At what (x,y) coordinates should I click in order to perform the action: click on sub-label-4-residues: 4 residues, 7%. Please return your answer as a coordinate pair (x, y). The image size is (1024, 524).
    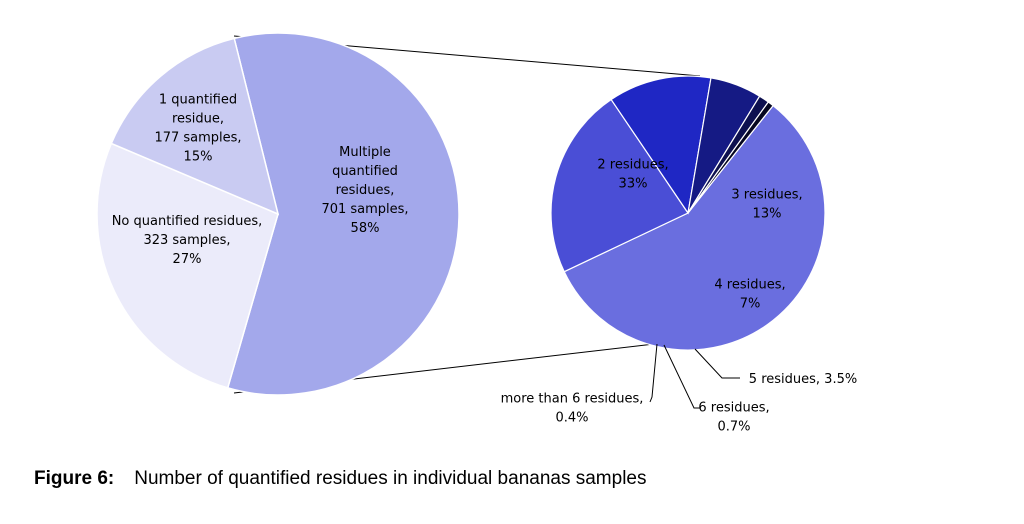
    Looking at the image, I should click on (749, 295).